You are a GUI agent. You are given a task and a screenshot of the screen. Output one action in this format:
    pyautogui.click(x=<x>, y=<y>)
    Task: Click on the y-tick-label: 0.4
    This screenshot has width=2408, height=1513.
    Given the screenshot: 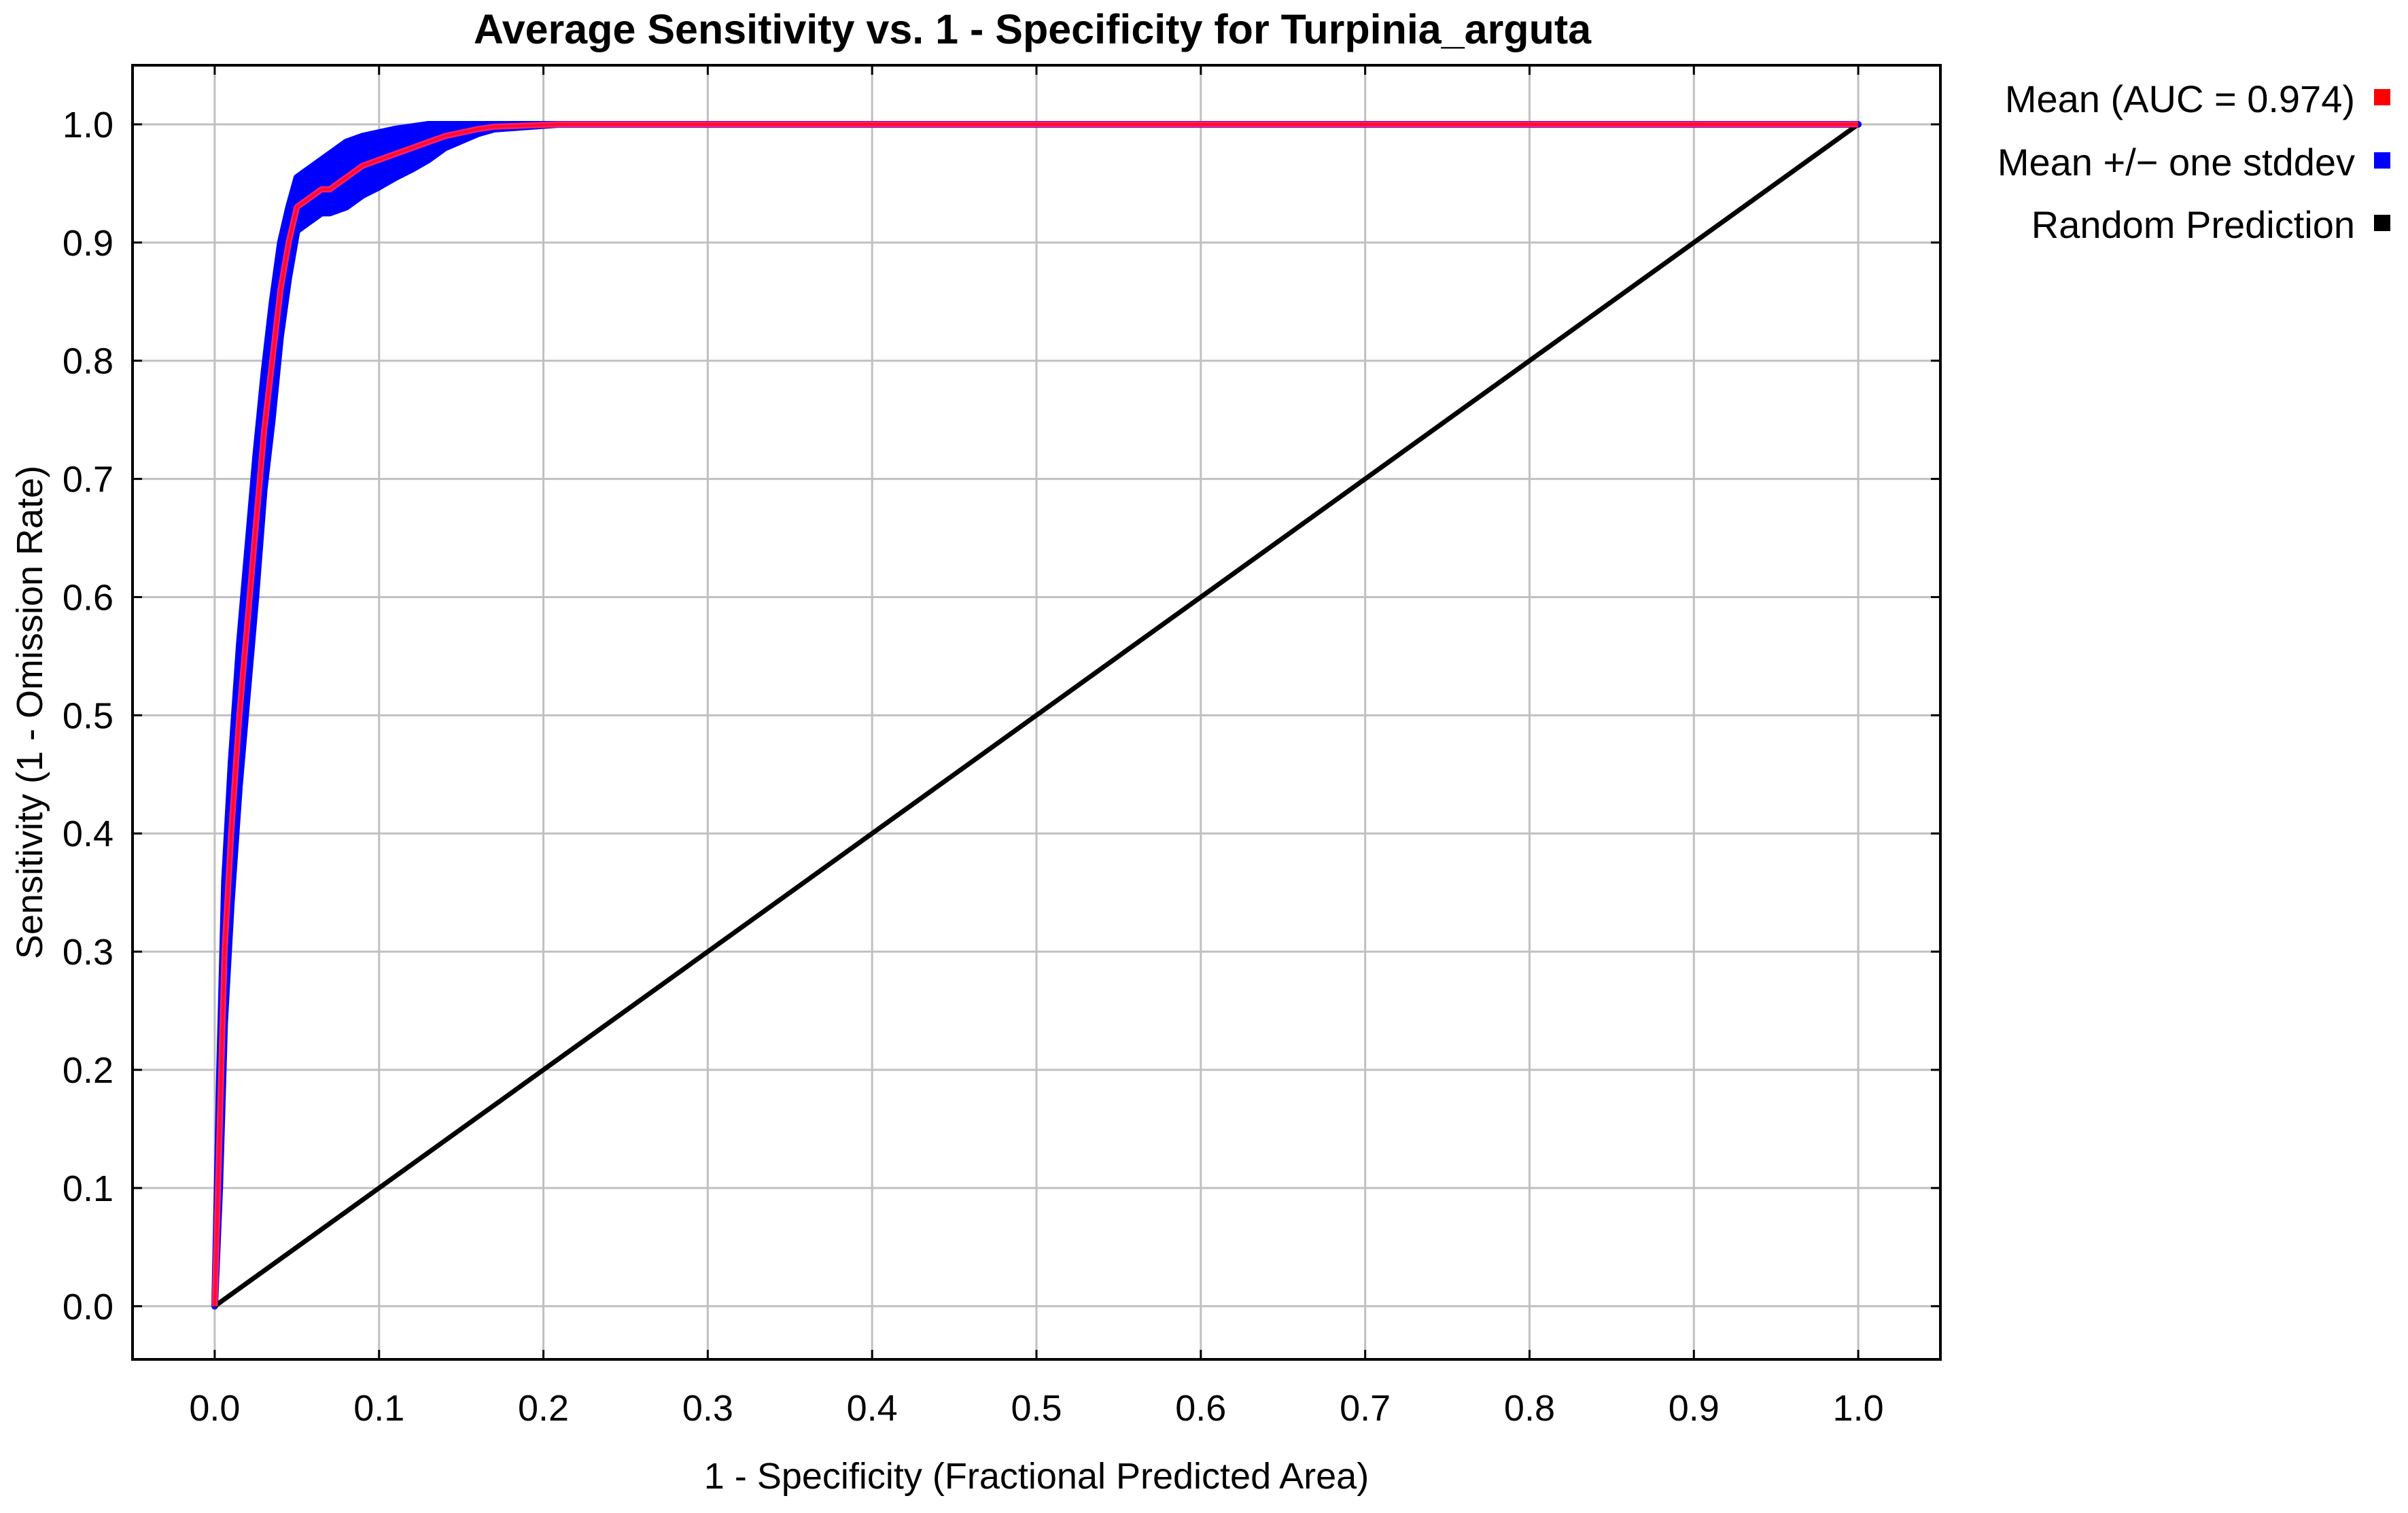 What is the action you would take?
    pyautogui.click(x=88, y=834)
    